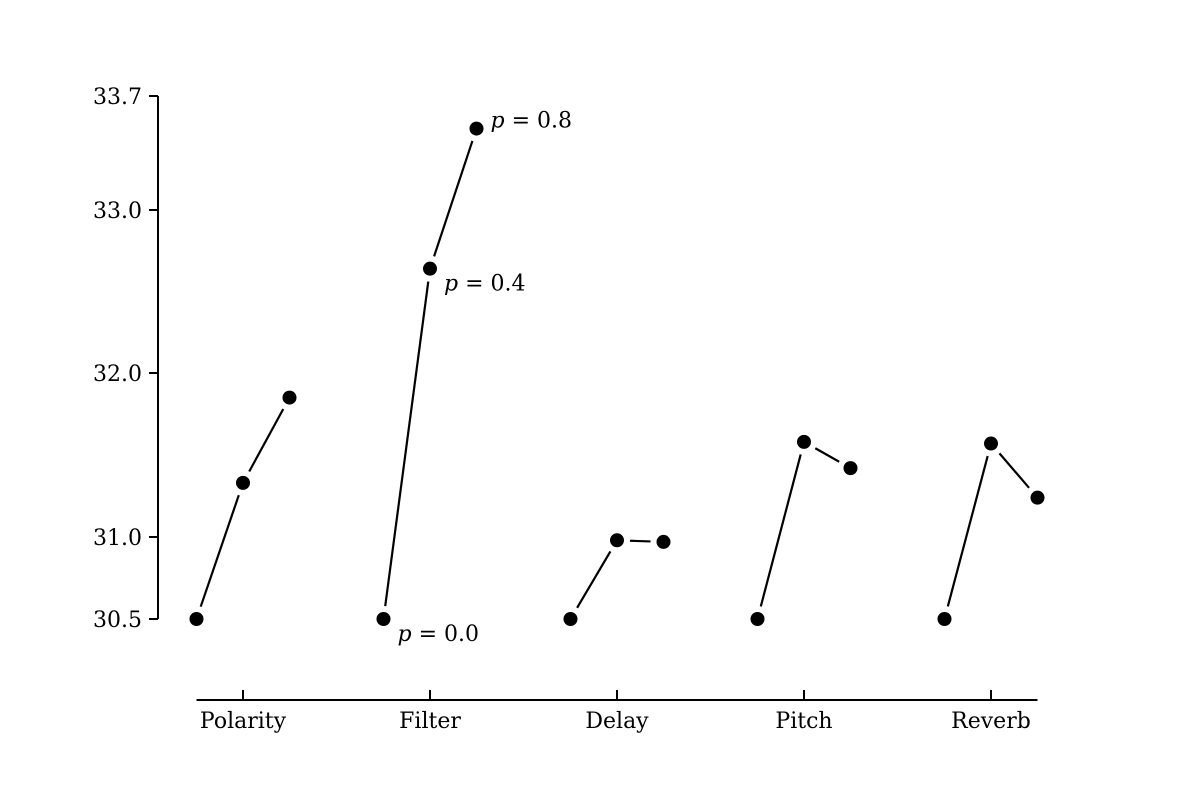 This screenshot has width=1200, height=800. I want to click on y-tick-label: 31.0, so click(117, 538).